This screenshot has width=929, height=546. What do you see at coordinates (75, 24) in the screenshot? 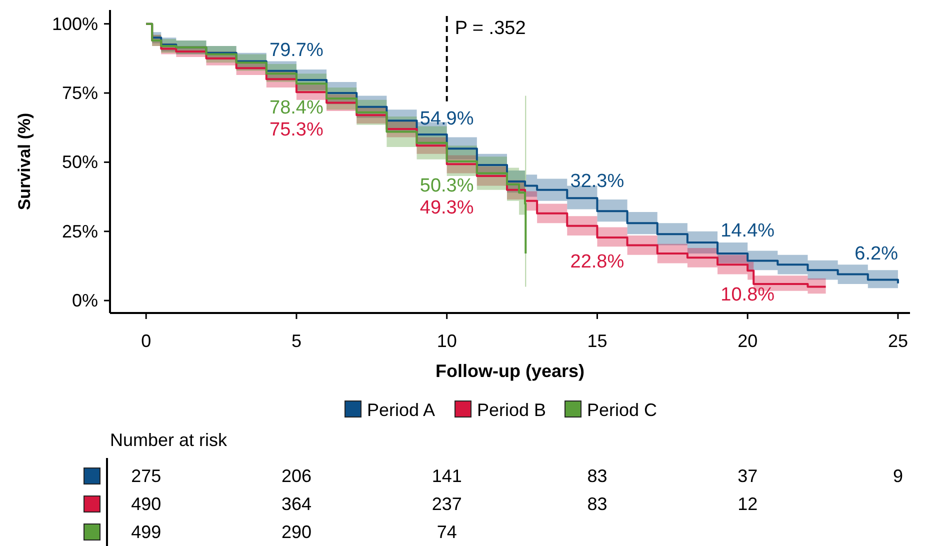
I see `y-tick-label: 100%` at bounding box center [75, 24].